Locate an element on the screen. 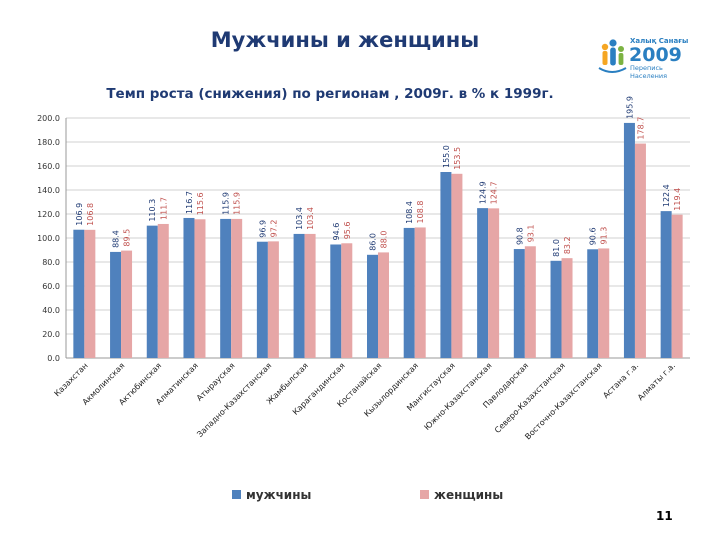  data-label-women: 178.7 is located at coordinates (640, 128).